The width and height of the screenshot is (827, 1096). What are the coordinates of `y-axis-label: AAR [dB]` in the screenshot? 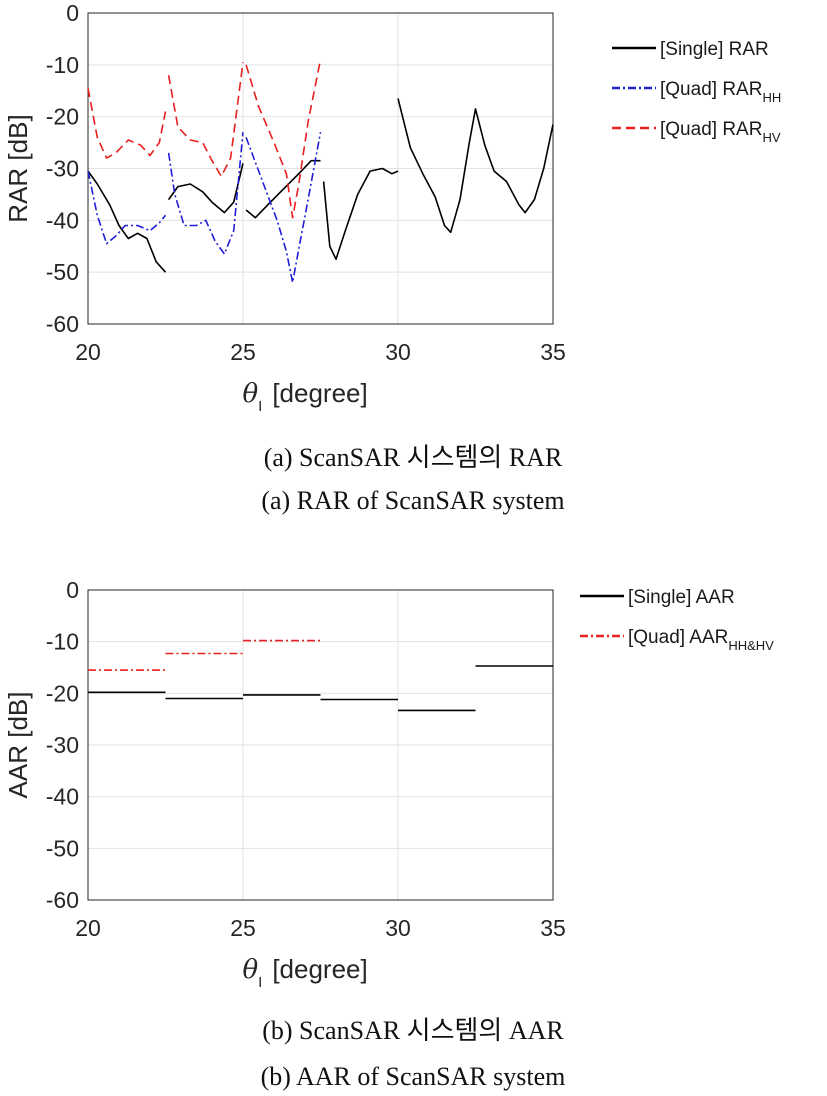 It's located at (18, 745).